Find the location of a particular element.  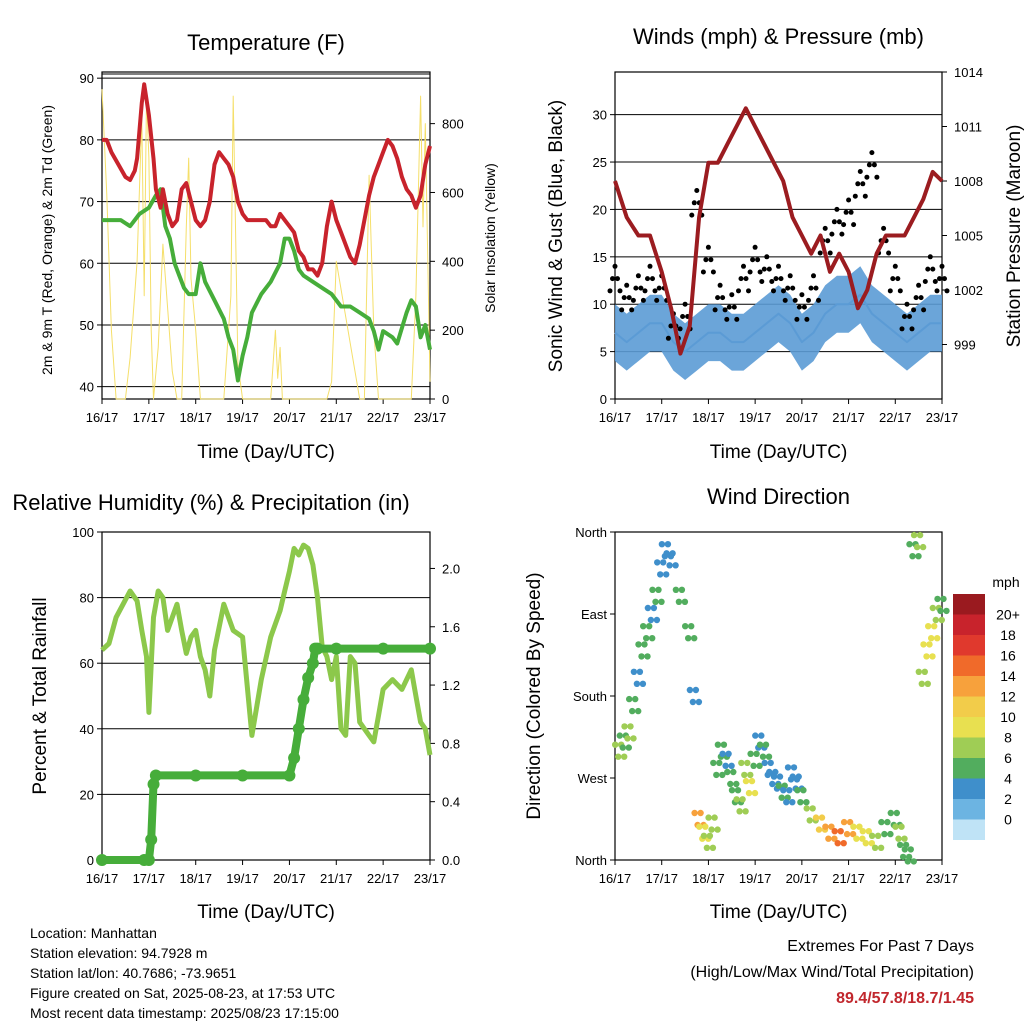

y-tick-label: West is located at coordinates (593, 778).